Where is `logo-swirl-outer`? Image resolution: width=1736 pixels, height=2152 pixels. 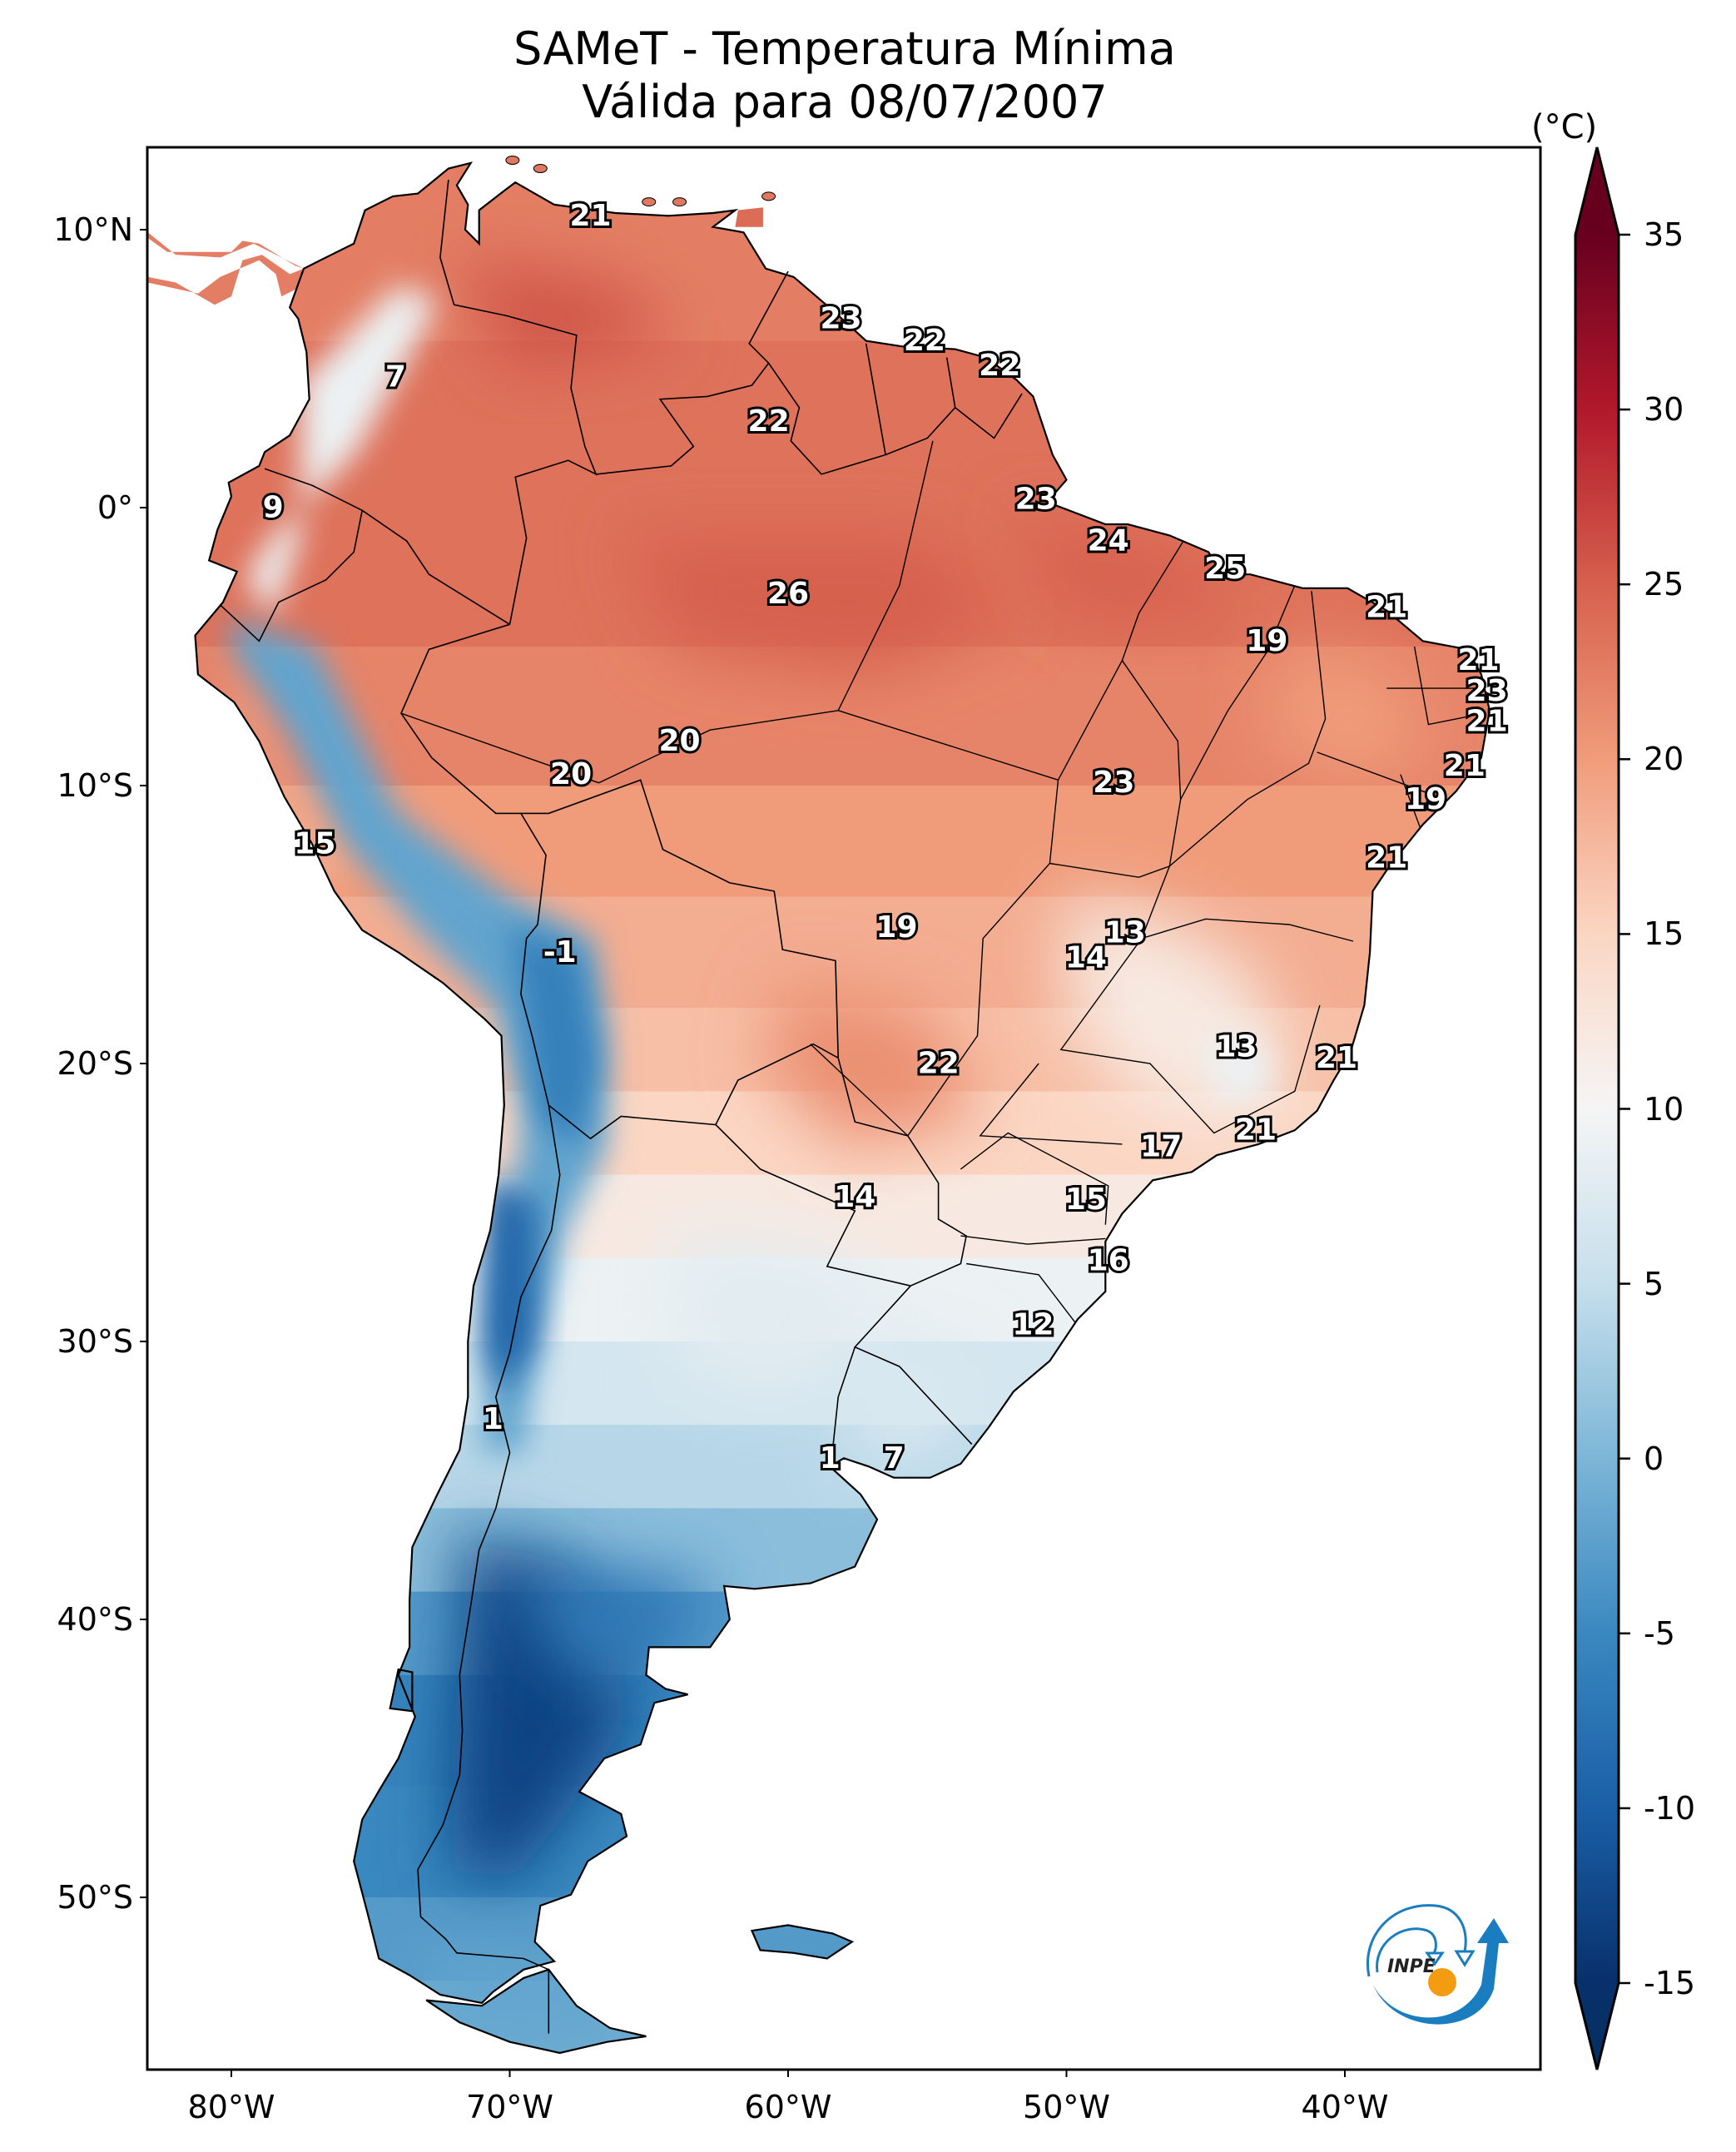
logo-swirl-outer is located at coordinates (1416, 1940).